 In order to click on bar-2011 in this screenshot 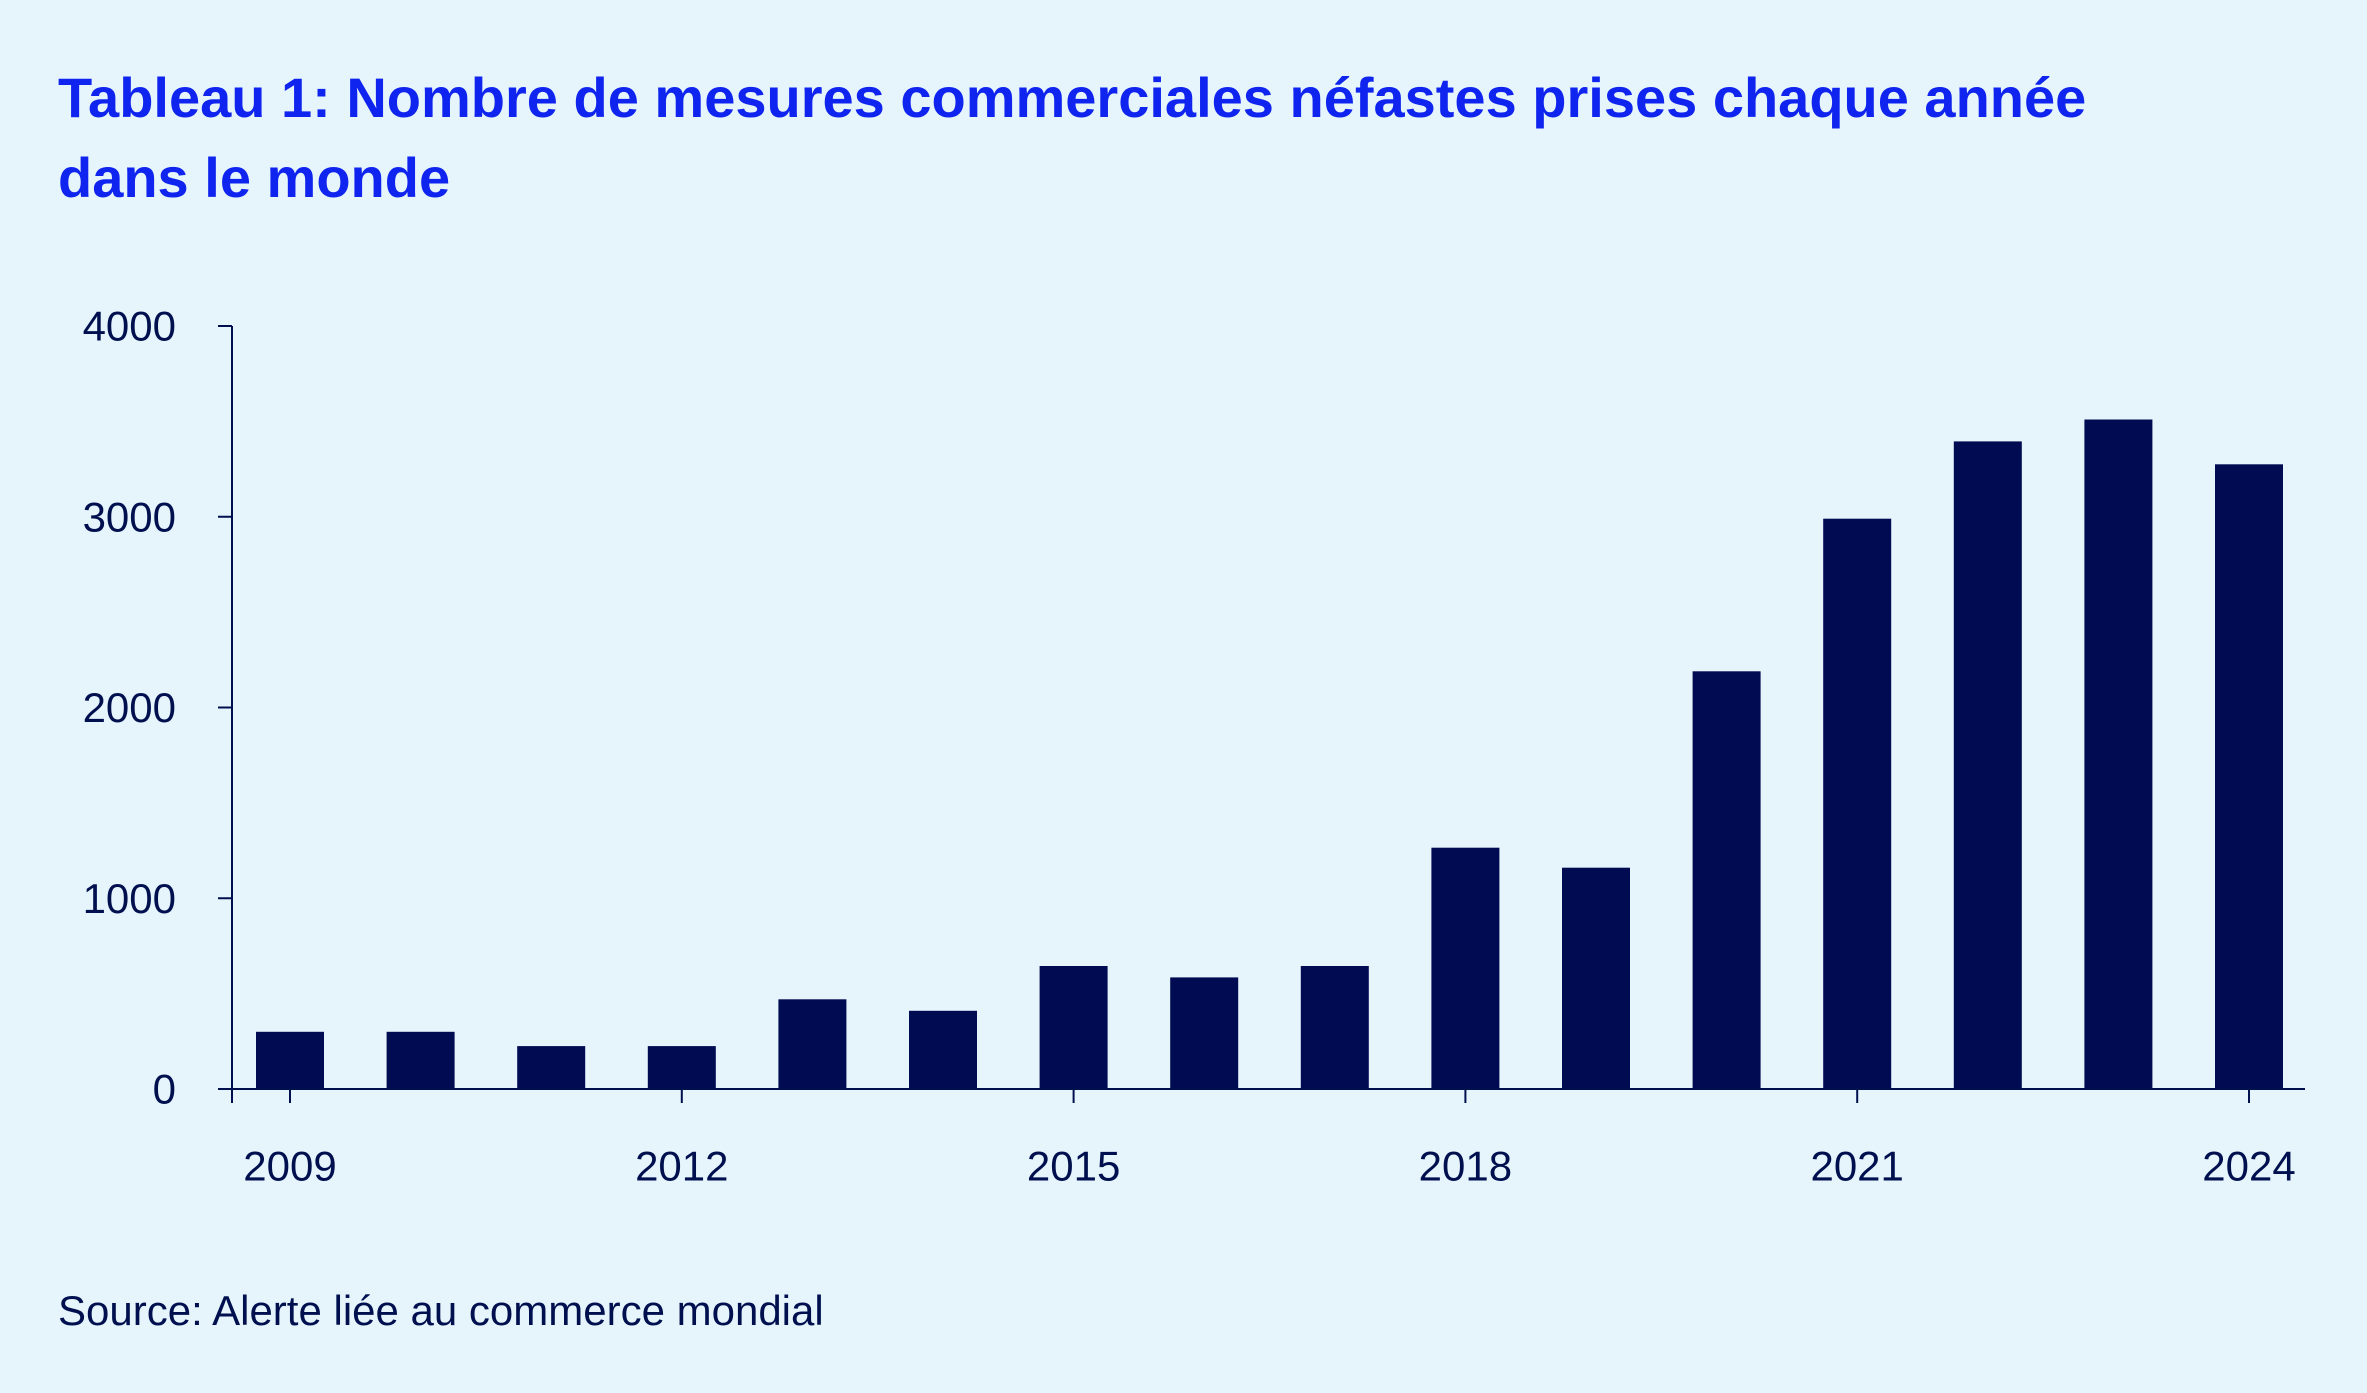, I will do `click(551, 1067)`.